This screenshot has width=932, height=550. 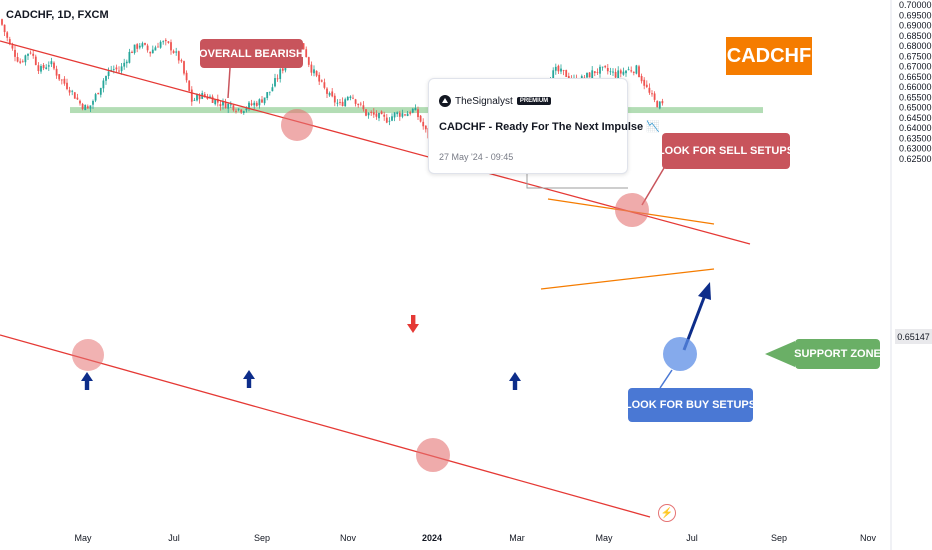 What do you see at coordinates (174, 538) in the screenshot?
I see `time-tick-label: Jul` at bounding box center [174, 538].